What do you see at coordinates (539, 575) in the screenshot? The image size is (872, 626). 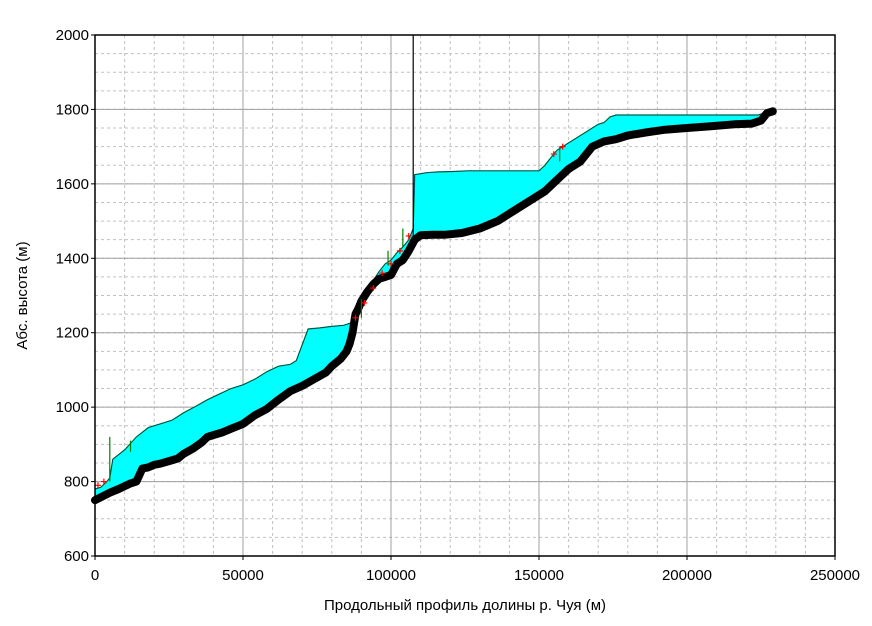 I see `x-tick-label: 150000` at bounding box center [539, 575].